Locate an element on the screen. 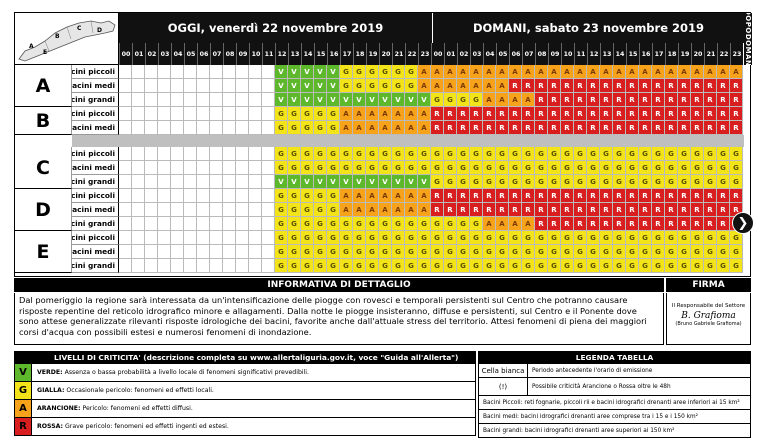 The image size is (767, 447). cell-d-2-25: G is located at coordinates (450, 224).